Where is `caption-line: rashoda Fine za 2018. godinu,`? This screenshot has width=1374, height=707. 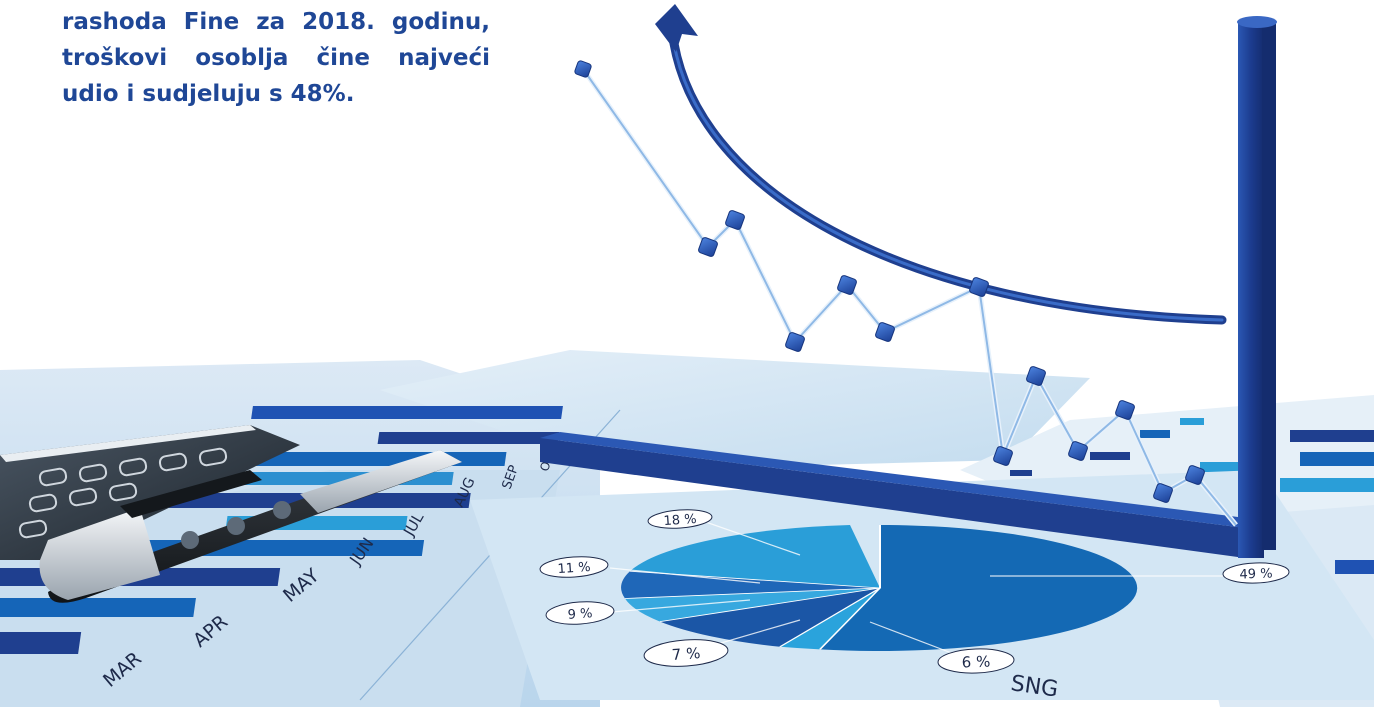
caption-line: rashoda Fine za 2018. godinu, is located at coordinates (276, 22).